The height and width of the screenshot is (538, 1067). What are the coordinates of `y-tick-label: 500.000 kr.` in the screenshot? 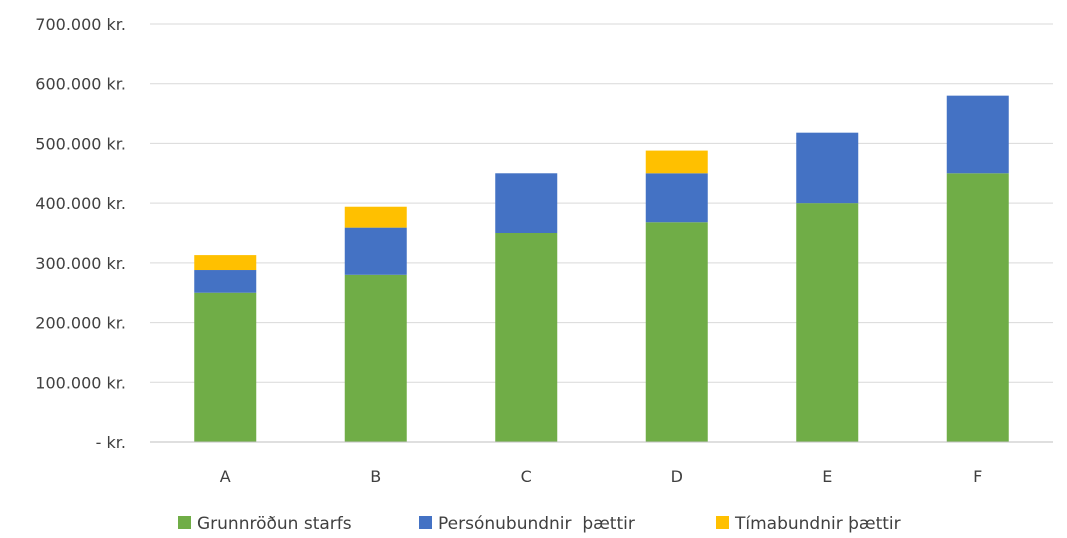 It's located at (80, 143).